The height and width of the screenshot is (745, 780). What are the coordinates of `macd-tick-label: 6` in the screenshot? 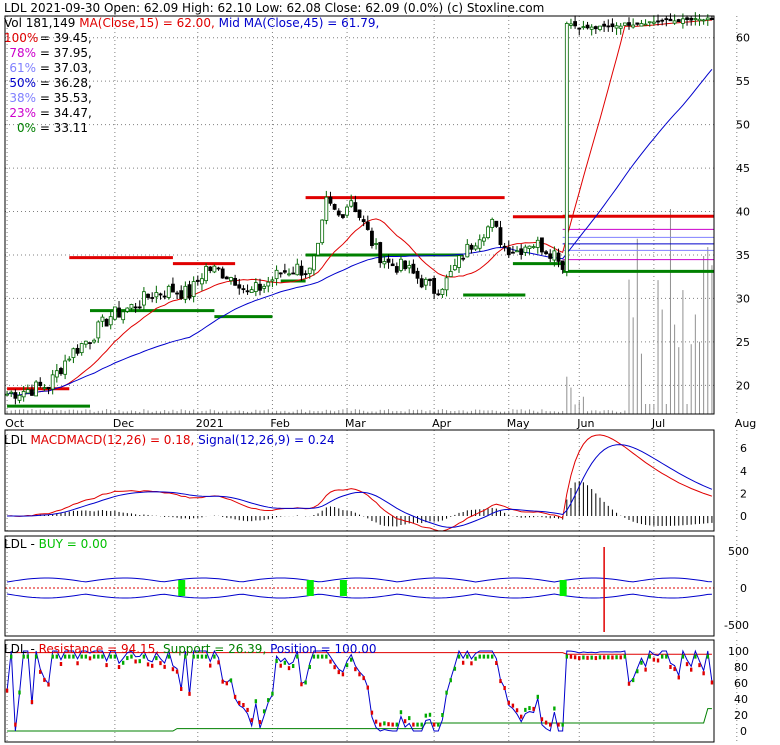 It's located at (743, 448).